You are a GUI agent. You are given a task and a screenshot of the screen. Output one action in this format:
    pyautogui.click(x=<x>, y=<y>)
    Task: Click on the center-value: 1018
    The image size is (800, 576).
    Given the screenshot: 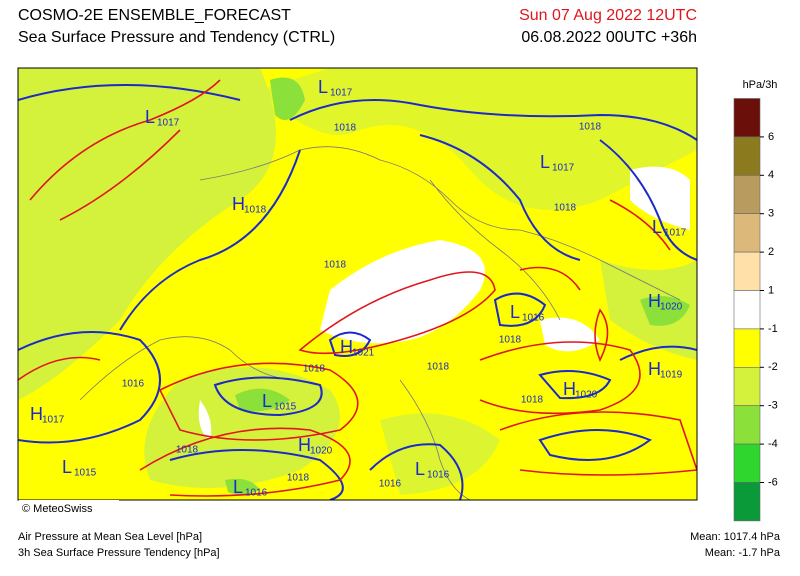 What is the action you would take?
    pyautogui.click(x=255, y=210)
    